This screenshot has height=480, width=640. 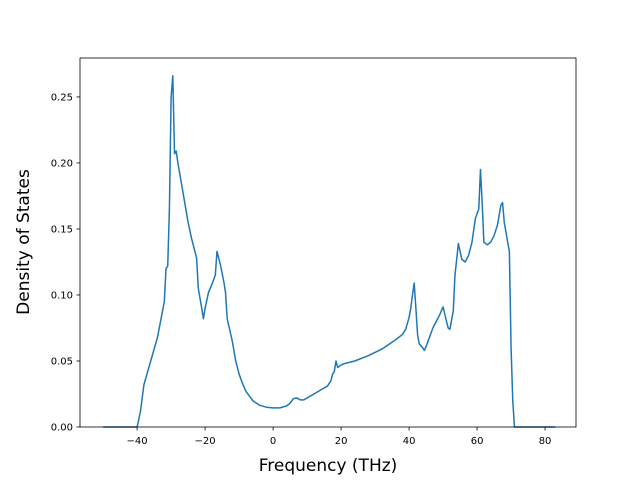 I want to click on y-tick-label: 0.10, so click(x=62, y=295).